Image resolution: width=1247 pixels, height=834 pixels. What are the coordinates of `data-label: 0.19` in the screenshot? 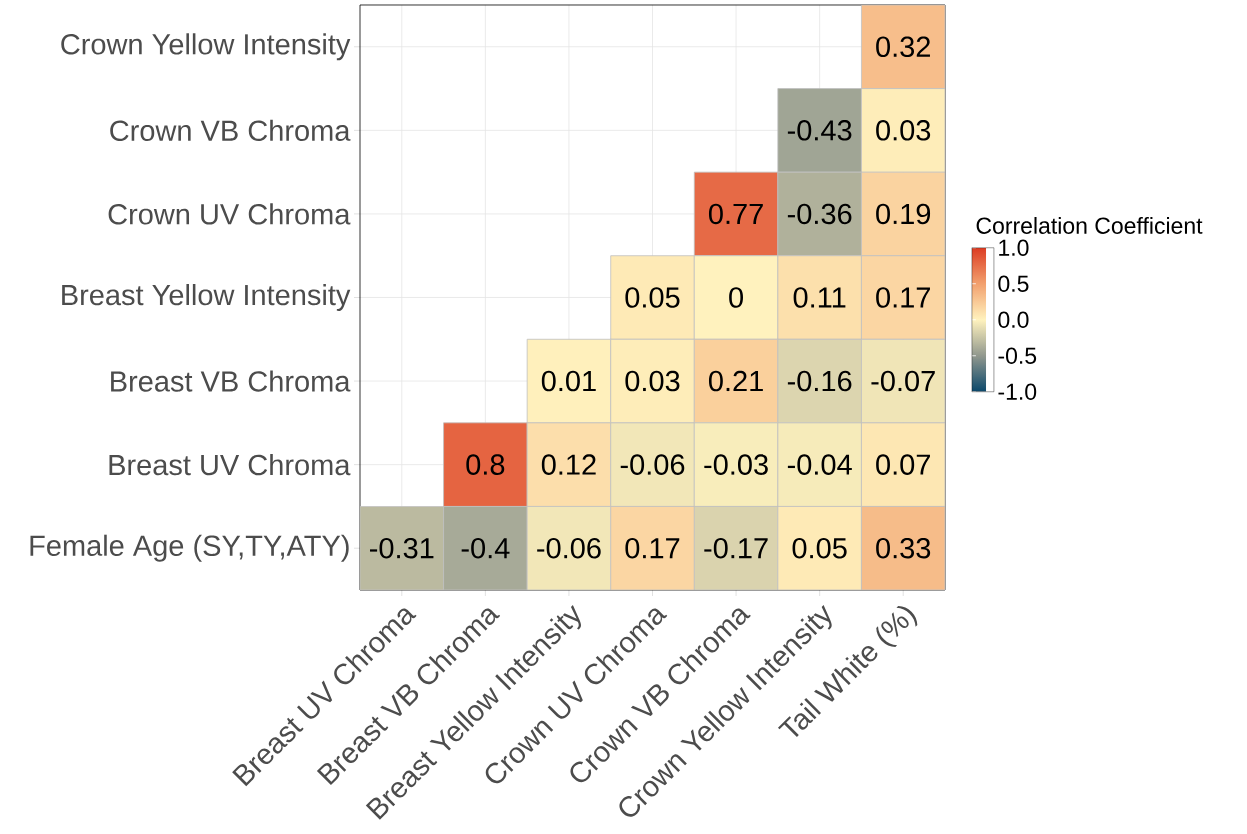 It's located at (903, 214).